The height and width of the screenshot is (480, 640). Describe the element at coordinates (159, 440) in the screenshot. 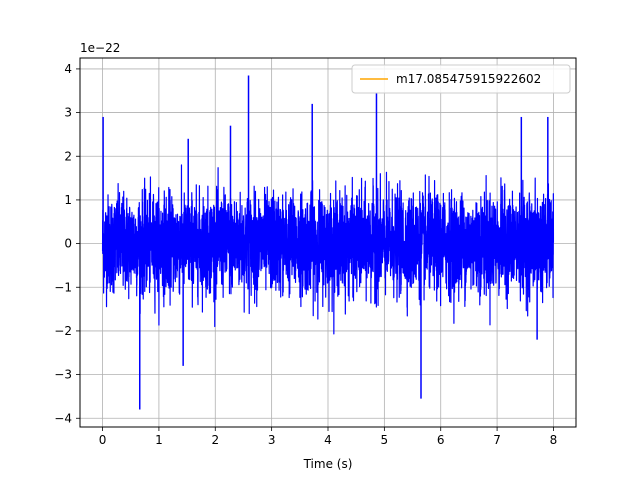

I see `x-tick-label: 1` at that location.